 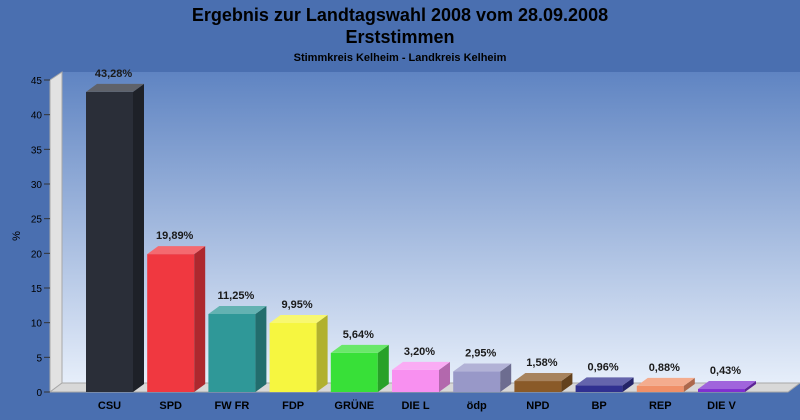 What do you see at coordinates (37, 116) in the screenshot?
I see `y-tick-label: 40` at bounding box center [37, 116].